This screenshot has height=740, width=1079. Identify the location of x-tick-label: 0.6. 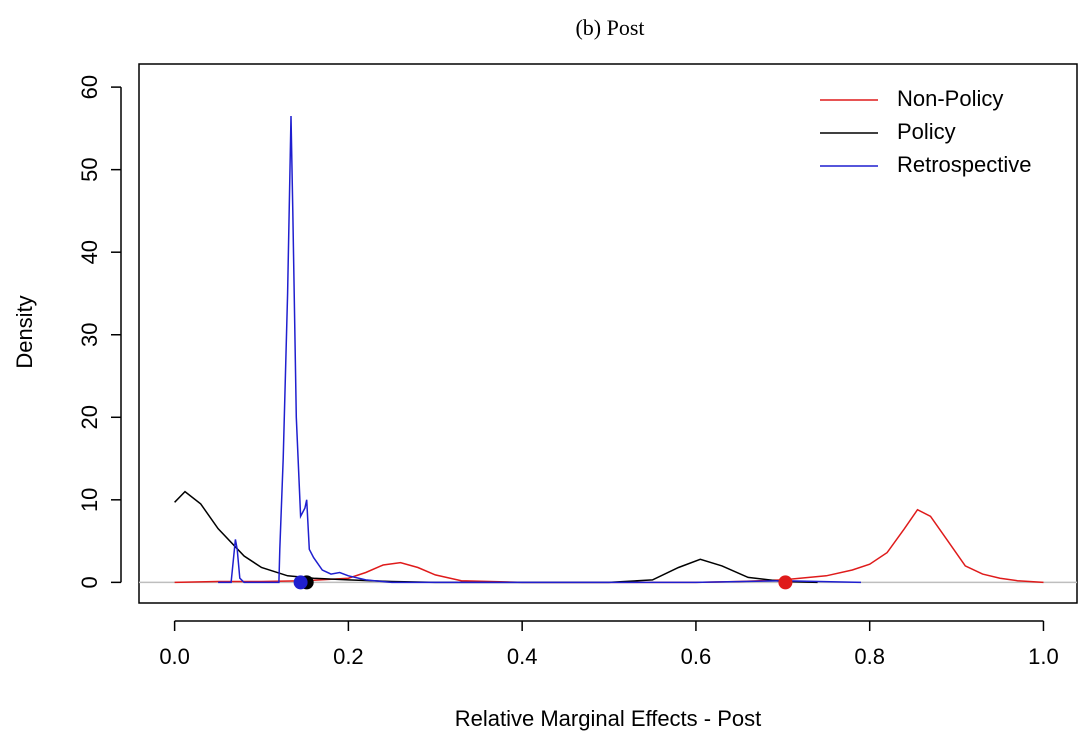
(696, 656).